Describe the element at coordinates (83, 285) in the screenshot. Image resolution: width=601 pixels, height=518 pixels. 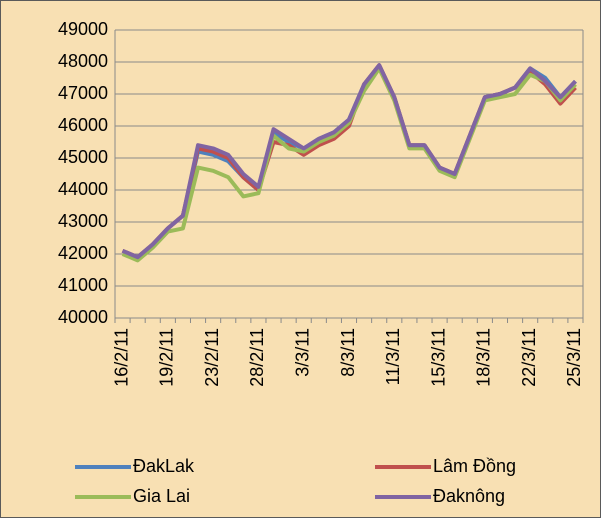
I see `y-tick-label: 41000` at that location.